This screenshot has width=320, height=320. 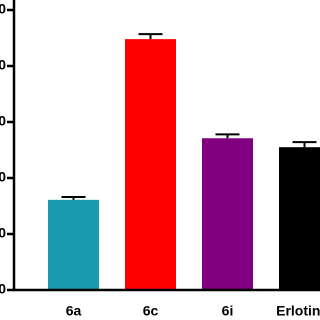 I want to click on y-tick-label: 30, so click(x=3, y=121).